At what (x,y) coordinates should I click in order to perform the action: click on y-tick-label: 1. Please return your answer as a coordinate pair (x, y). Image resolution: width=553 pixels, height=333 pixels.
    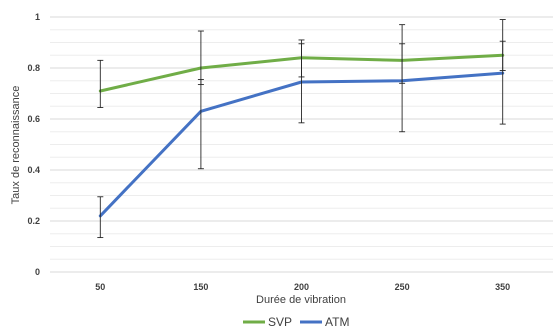
    Looking at the image, I should click on (37, 17).